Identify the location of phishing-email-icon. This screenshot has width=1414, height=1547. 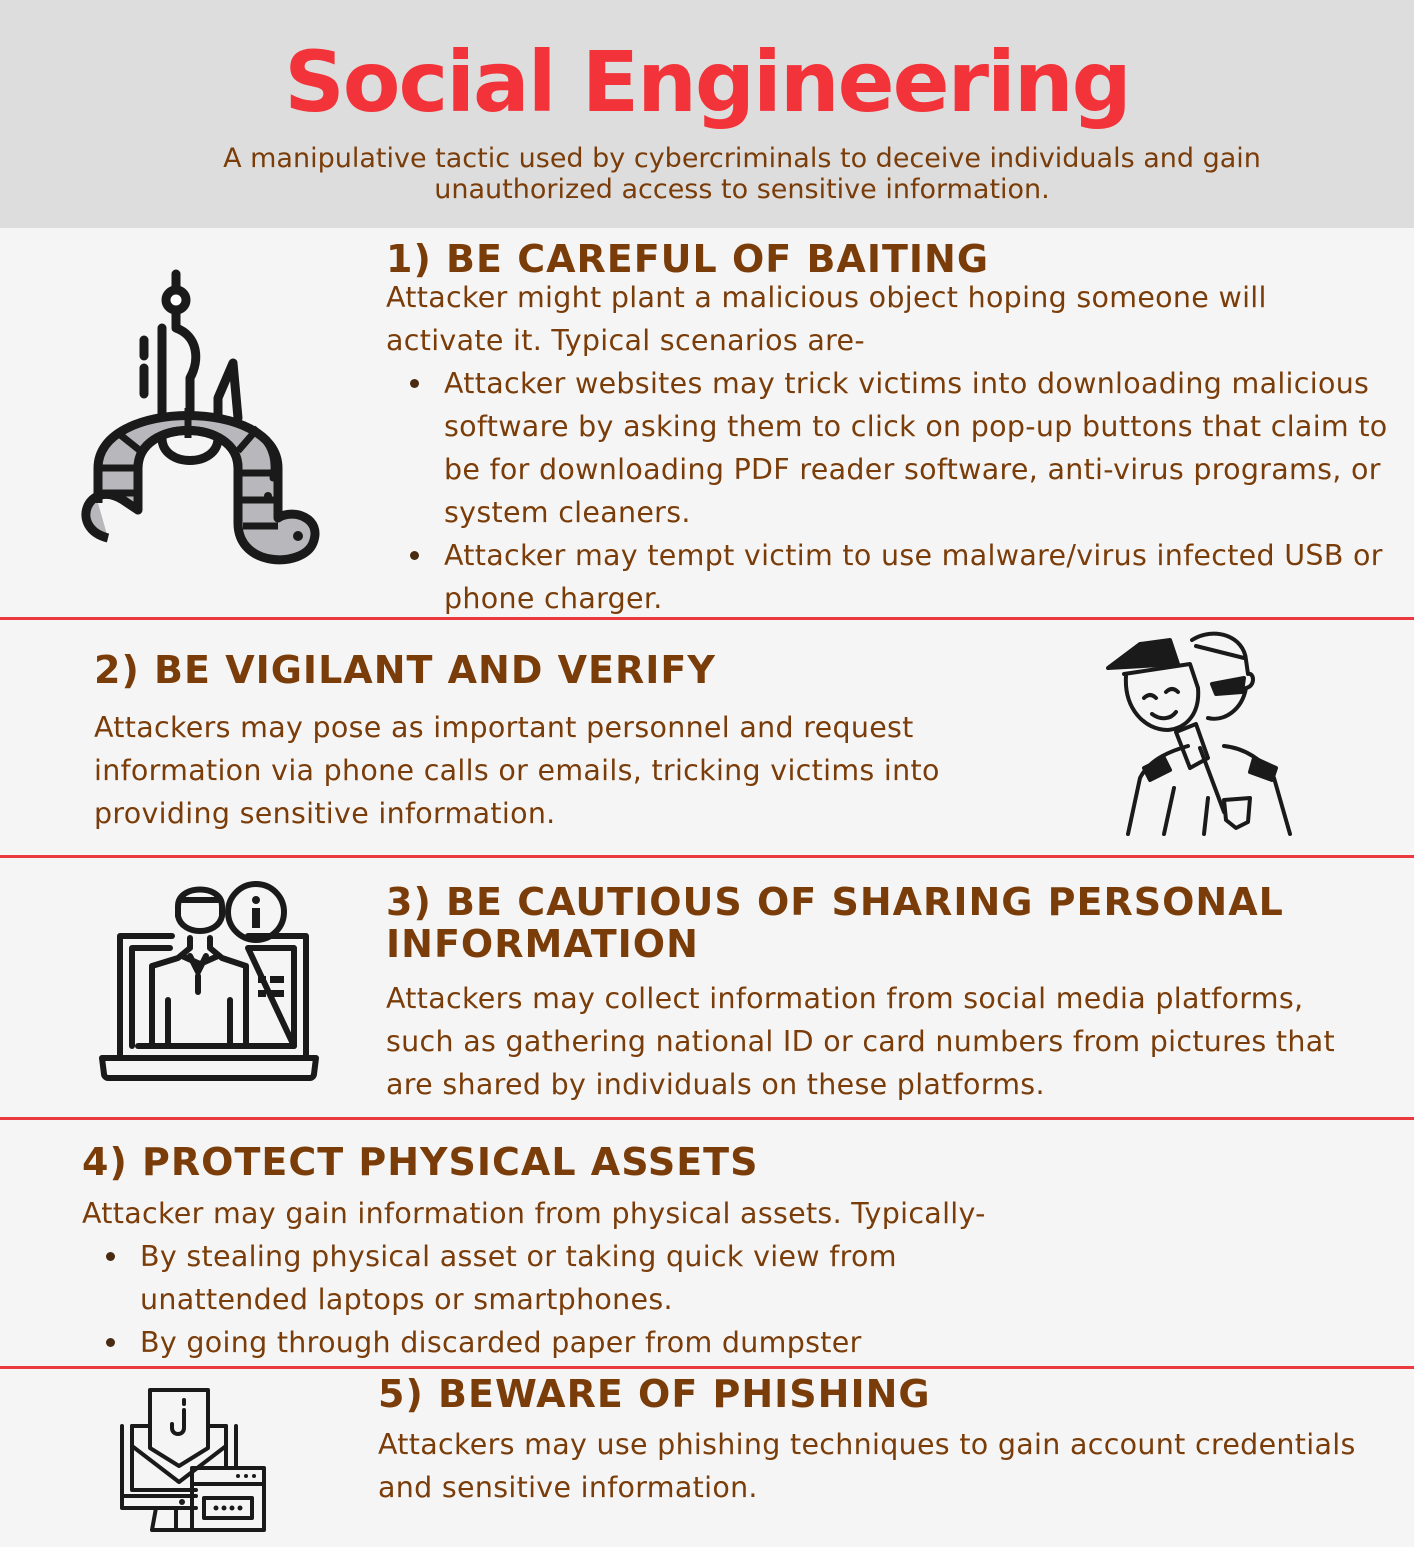
(193, 1461).